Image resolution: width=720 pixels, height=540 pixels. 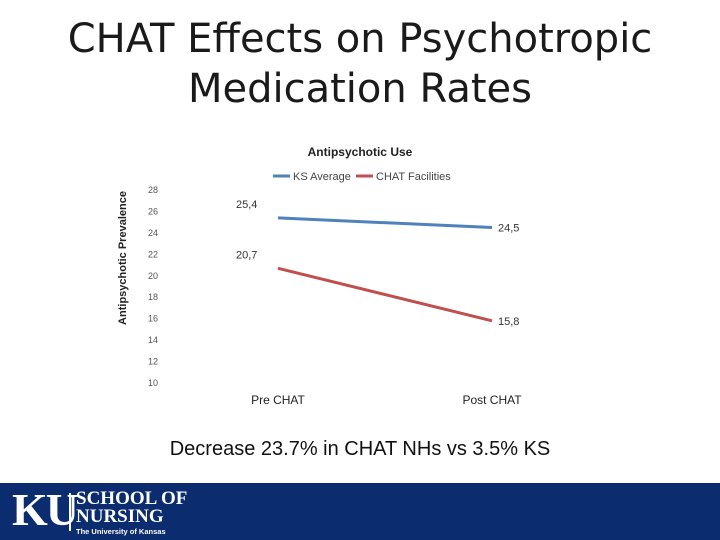 What do you see at coordinates (120, 516) in the screenshot?
I see `logo-line2: NURSING` at bounding box center [120, 516].